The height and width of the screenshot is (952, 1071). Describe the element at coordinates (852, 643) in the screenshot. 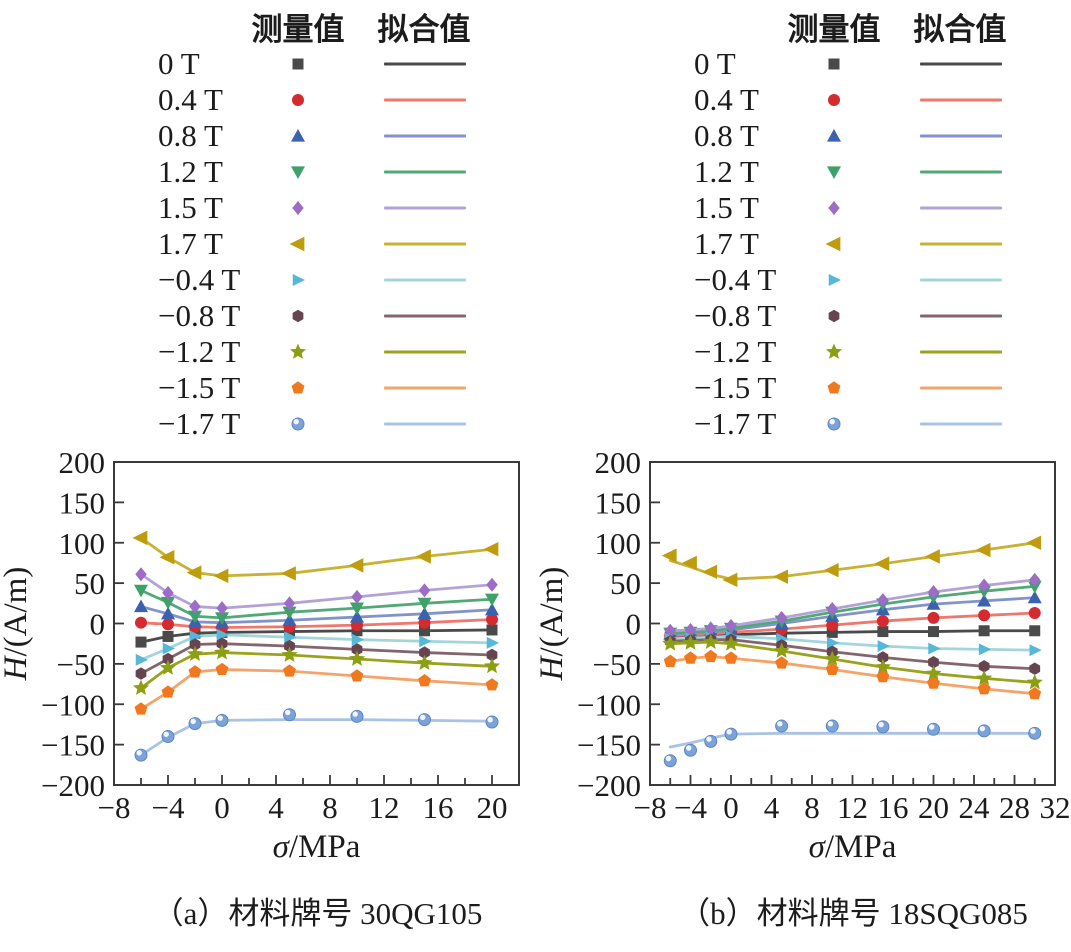

I see `fit-line-−0.4-T` at that location.